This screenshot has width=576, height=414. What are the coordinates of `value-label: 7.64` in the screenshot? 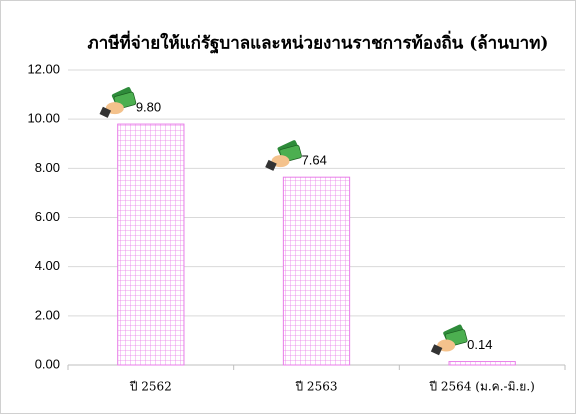 It's located at (314, 160).